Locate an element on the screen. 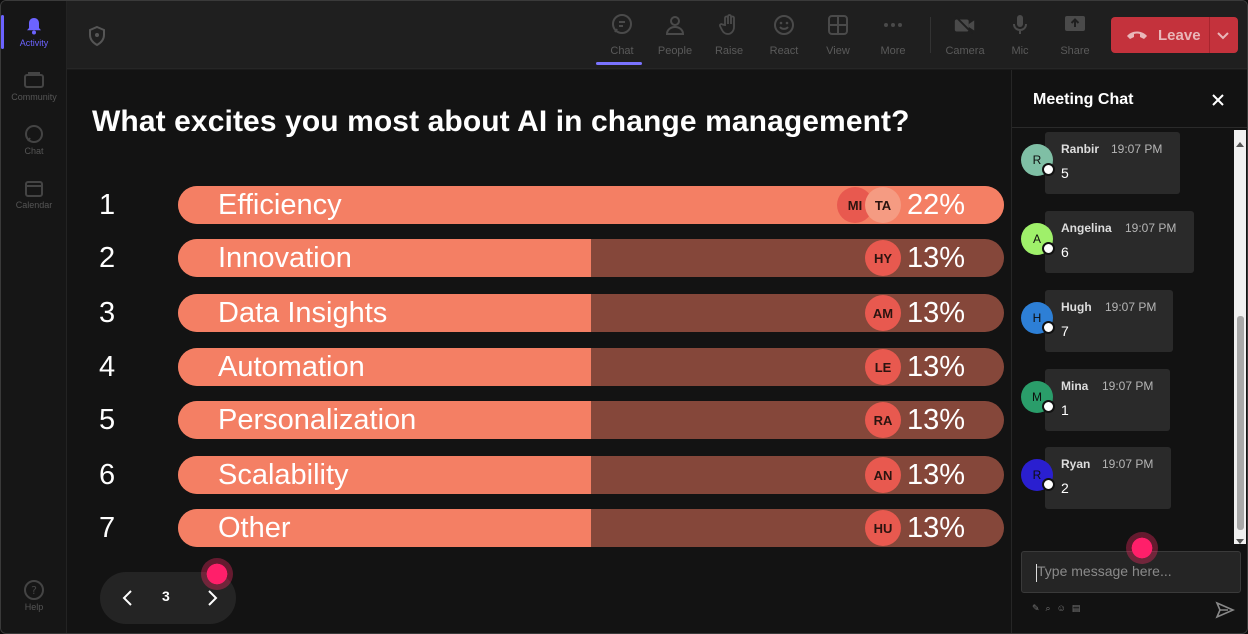  poll-option-label: Data Insights is located at coordinates (303, 313).